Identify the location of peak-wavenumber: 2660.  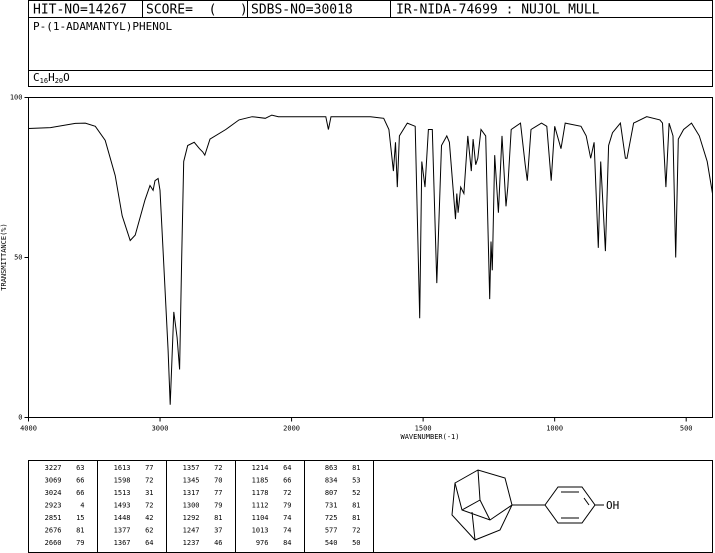
(53, 543).